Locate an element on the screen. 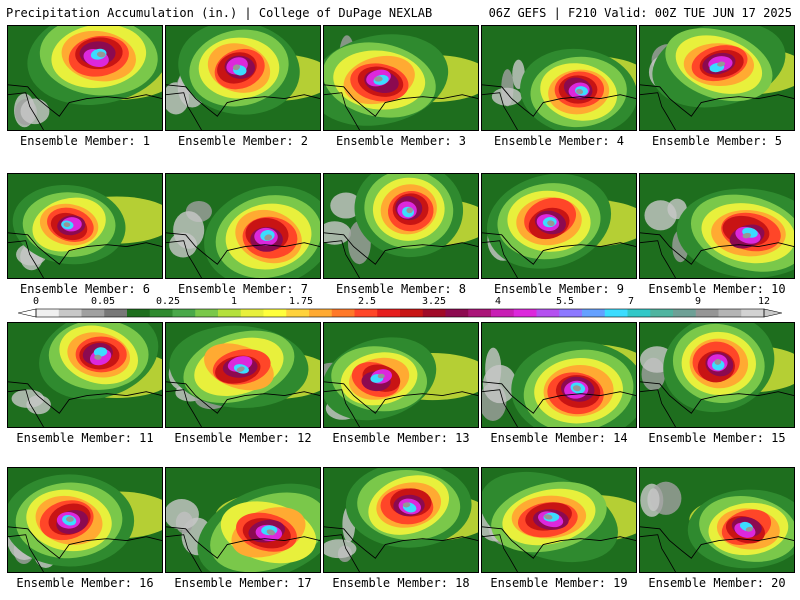 This screenshot has width=800, height=600. colorbar-max-arrow is located at coordinates (772, 313).